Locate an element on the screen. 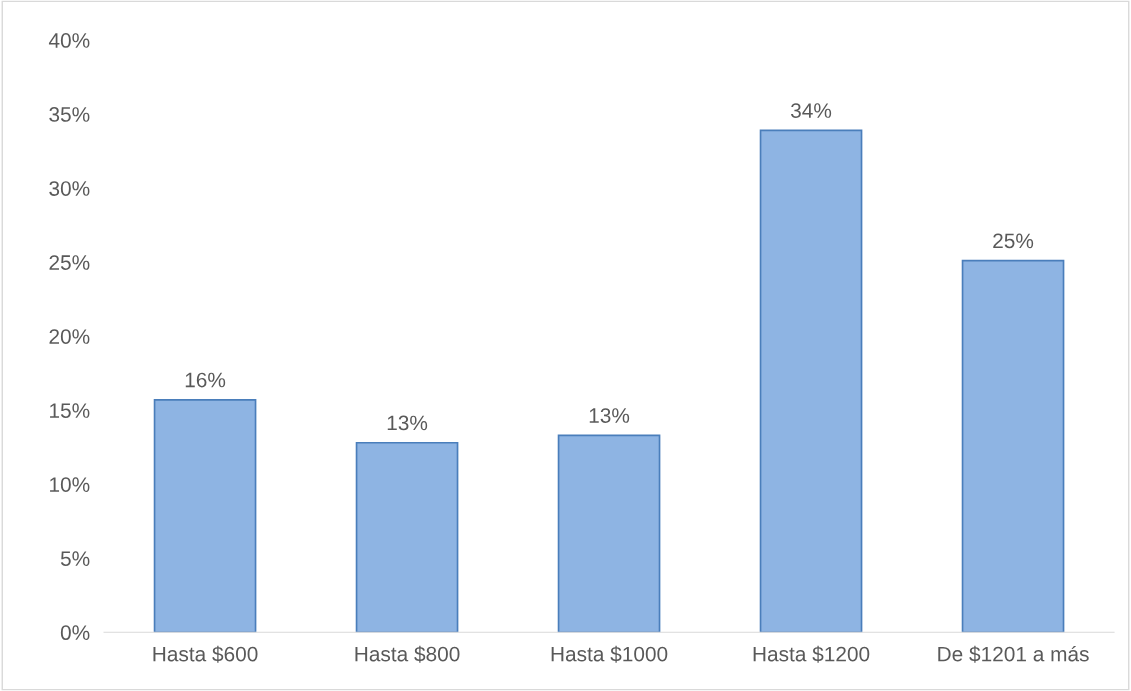  y-tick-label: 5% is located at coordinates (75, 558).